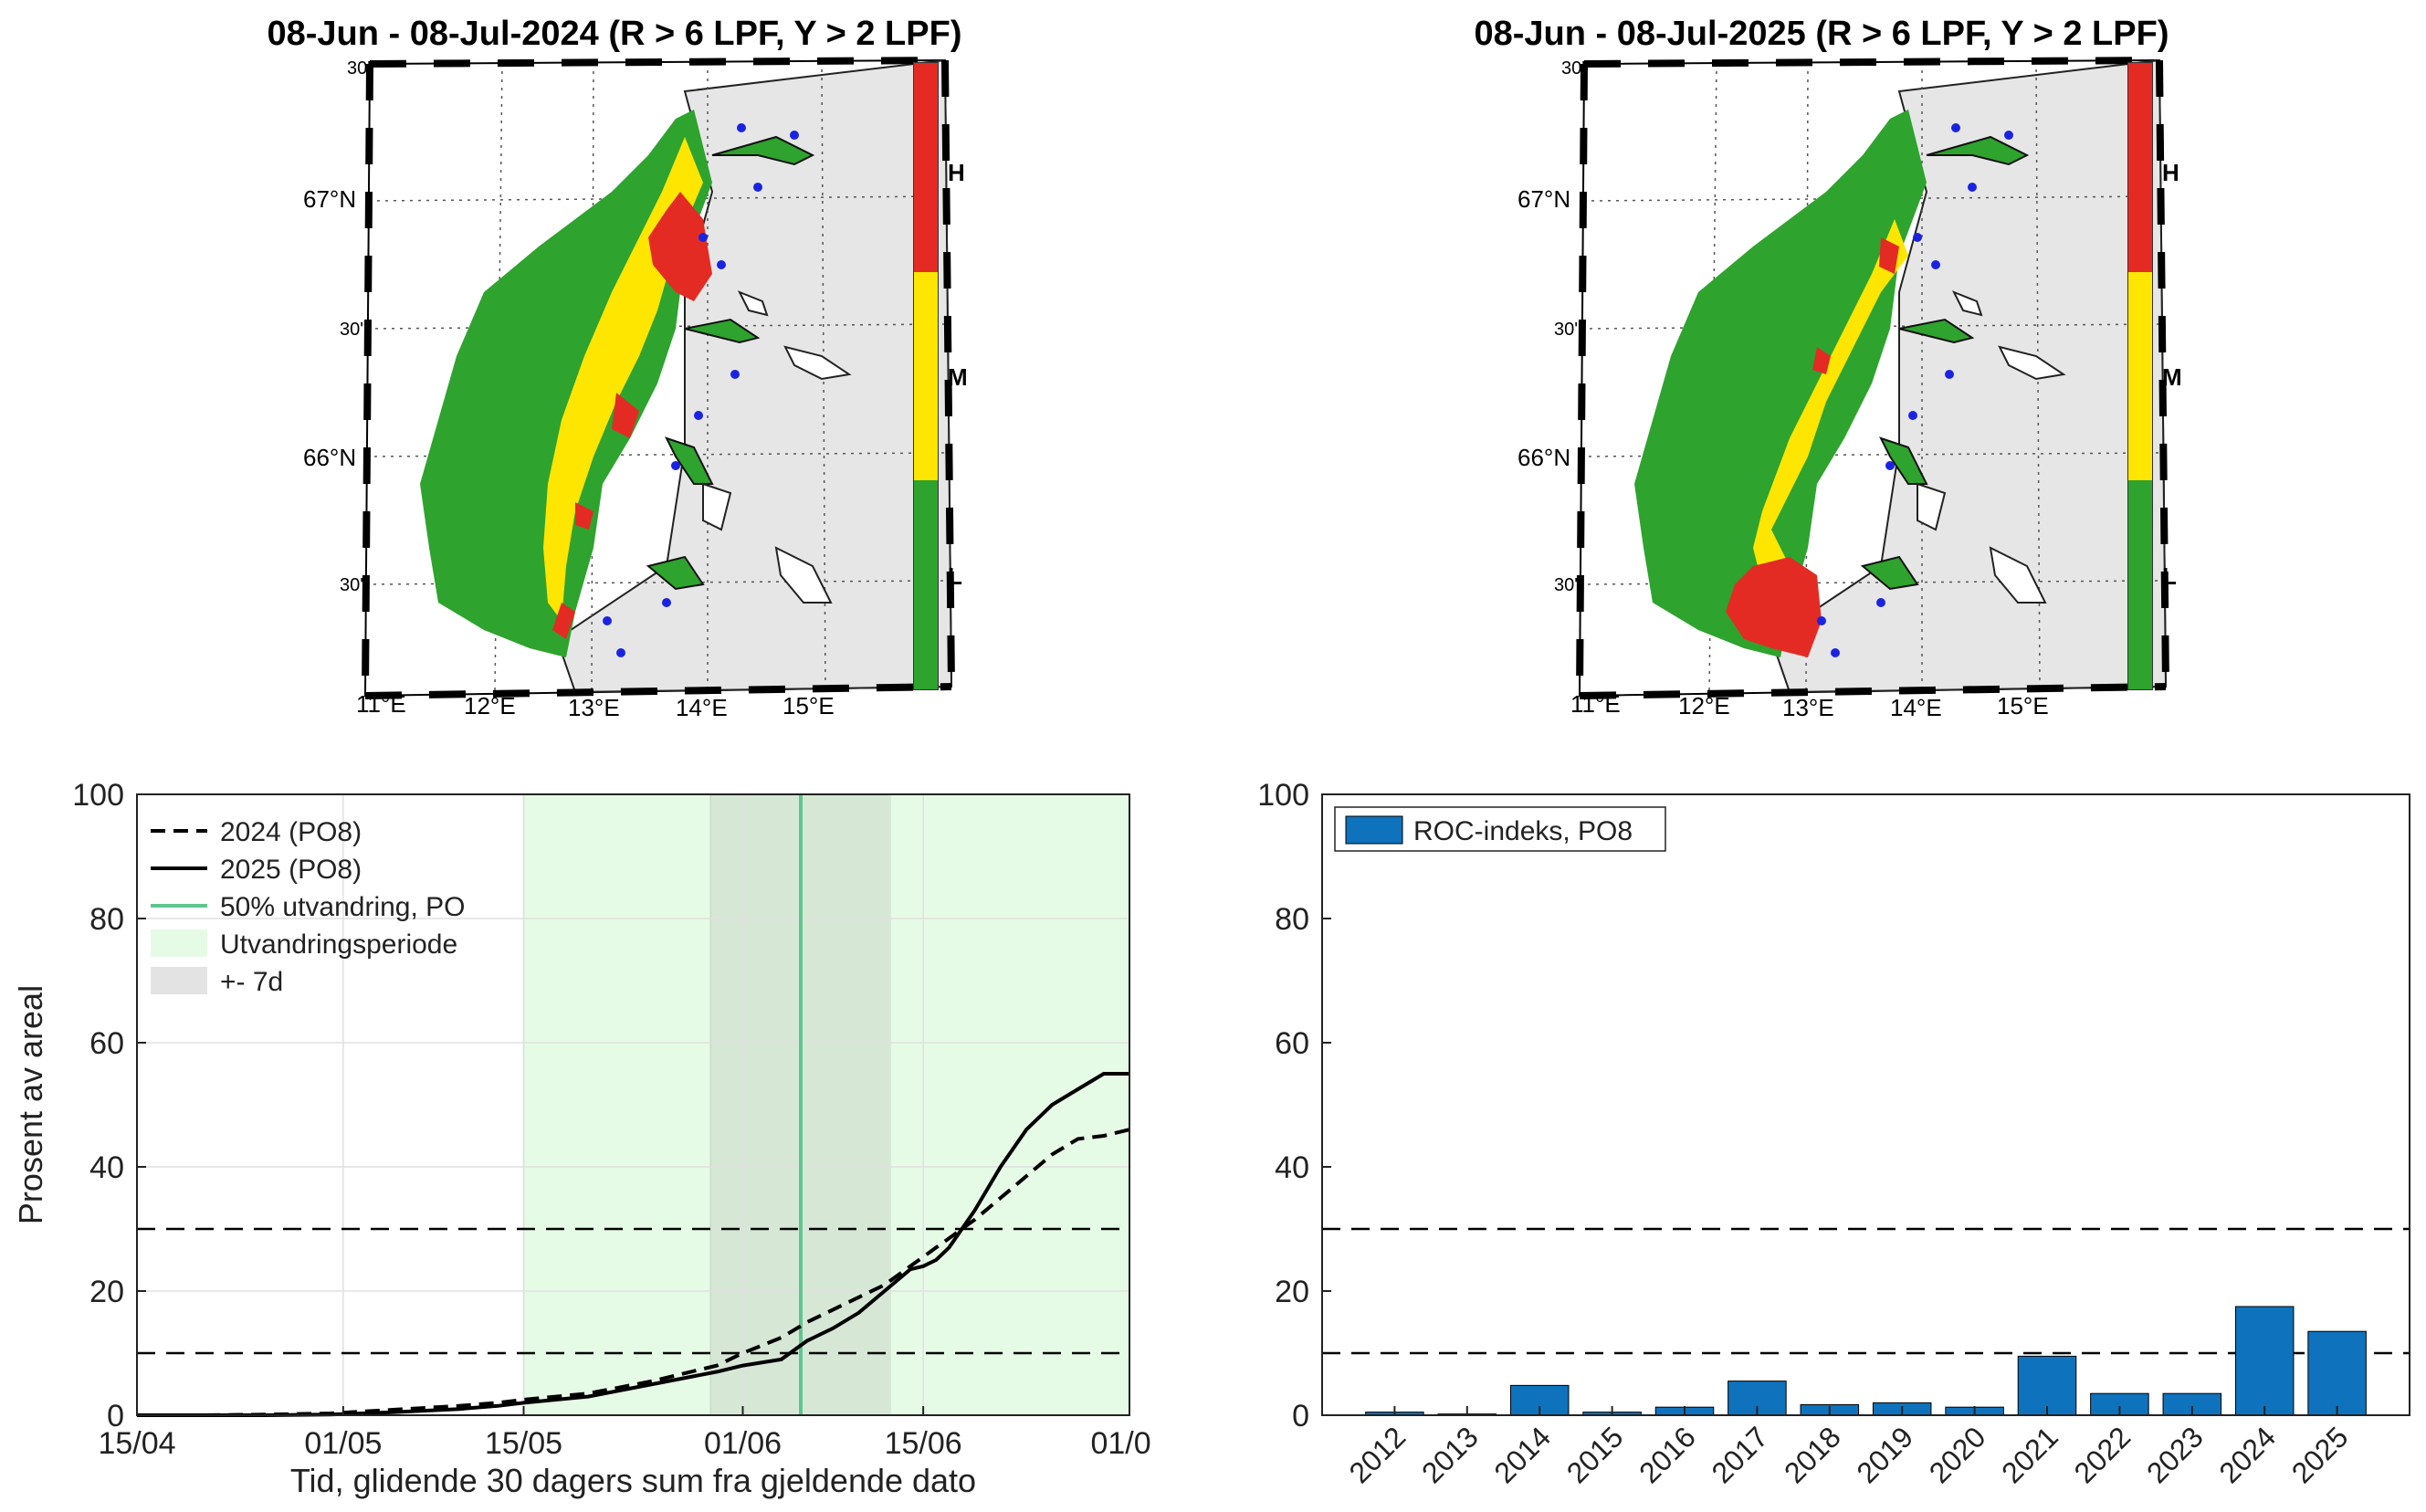  What do you see at coordinates (2337, 1373) in the screenshot?
I see `bar-2025` at bounding box center [2337, 1373].